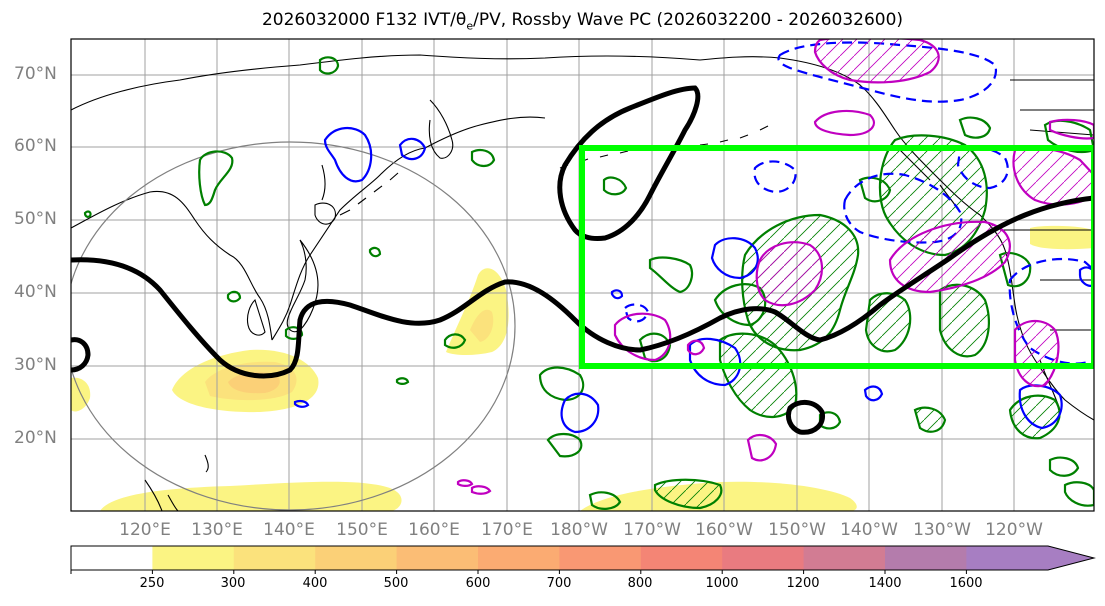 This screenshot has width=1105, height=606. I want to click on lon-label: 140°W, so click(869, 530).